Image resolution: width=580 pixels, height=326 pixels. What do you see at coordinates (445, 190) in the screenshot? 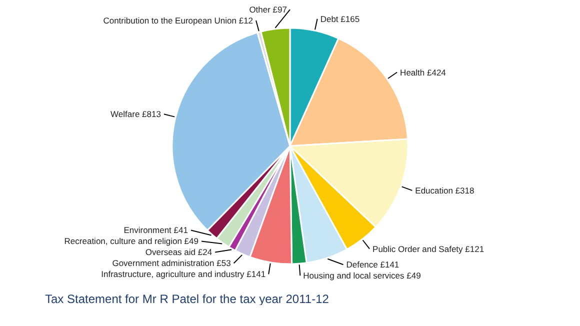
I see `slice-label: Education £318` at bounding box center [445, 190].